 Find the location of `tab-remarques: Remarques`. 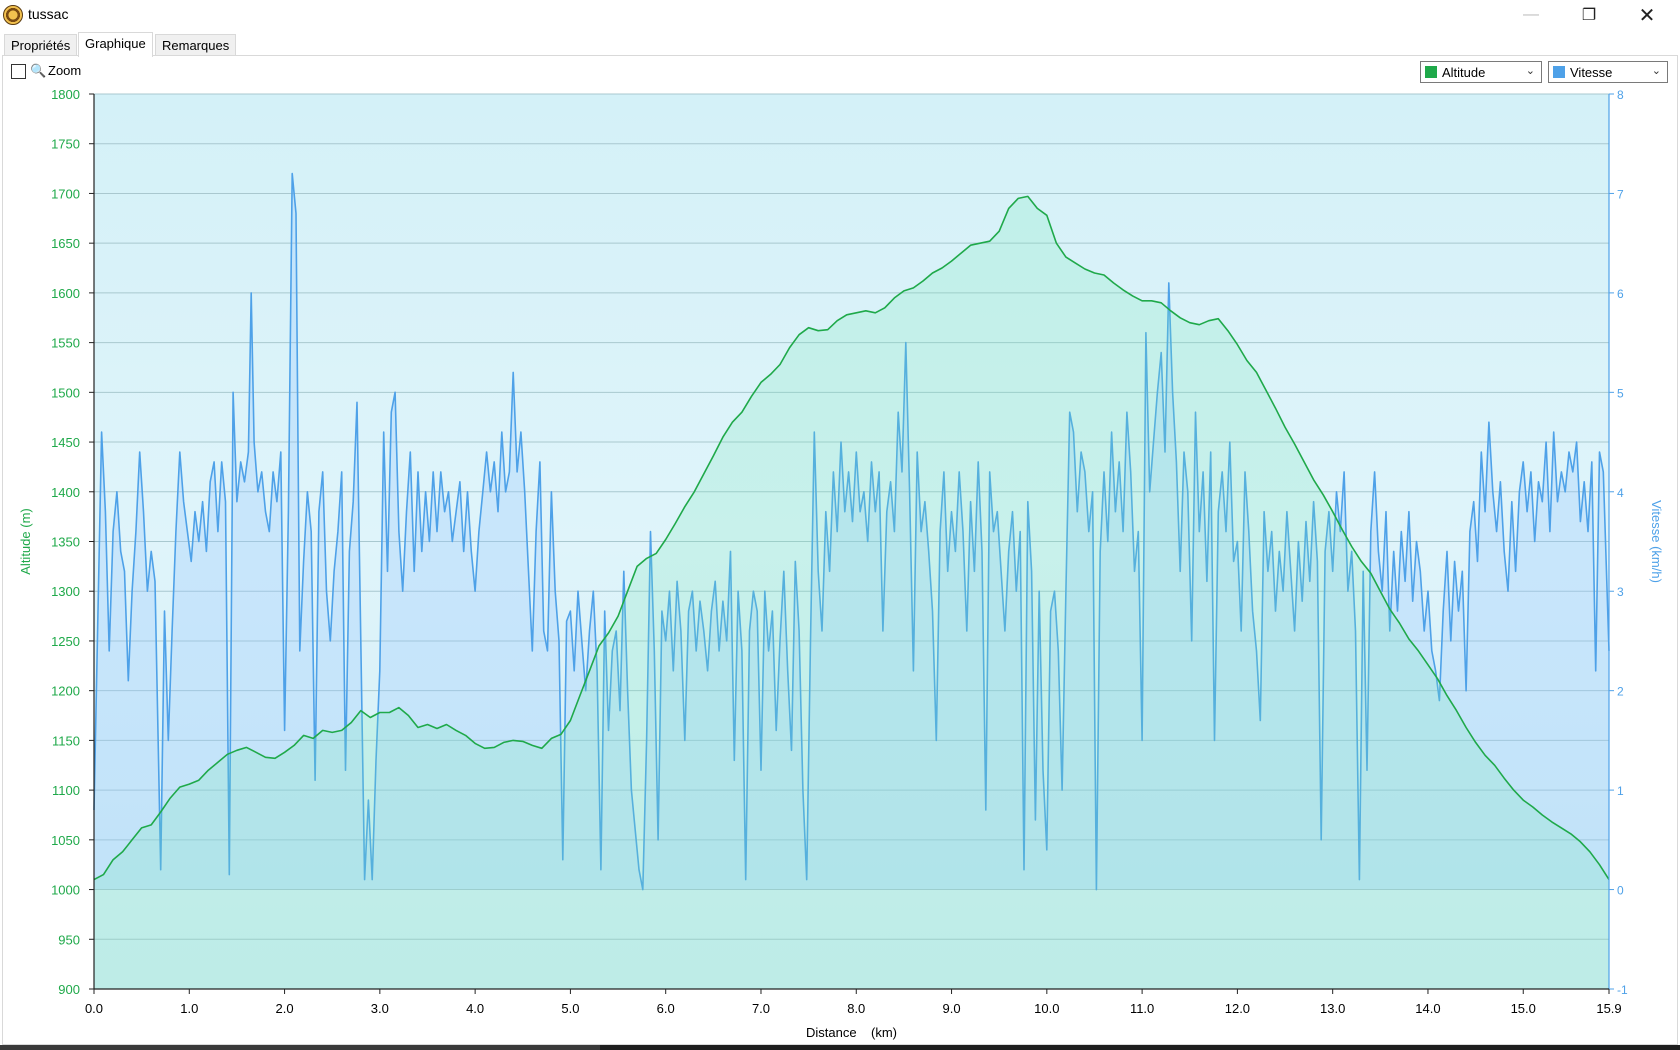

tab-remarques: Remarques is located at coordinates (196, 45).